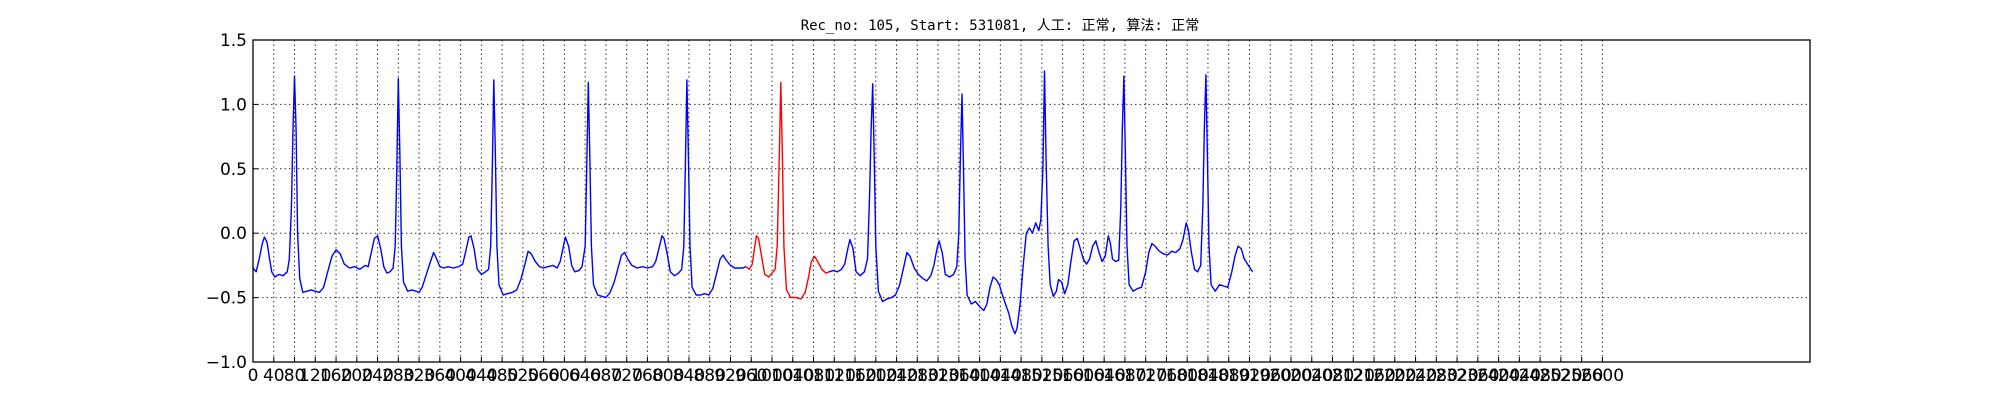 This screenshot has width=2000, height=400. Describe the element at coordinates (1560, 376) in the screenshot. I see `x-tick-label: 2520` at that location.